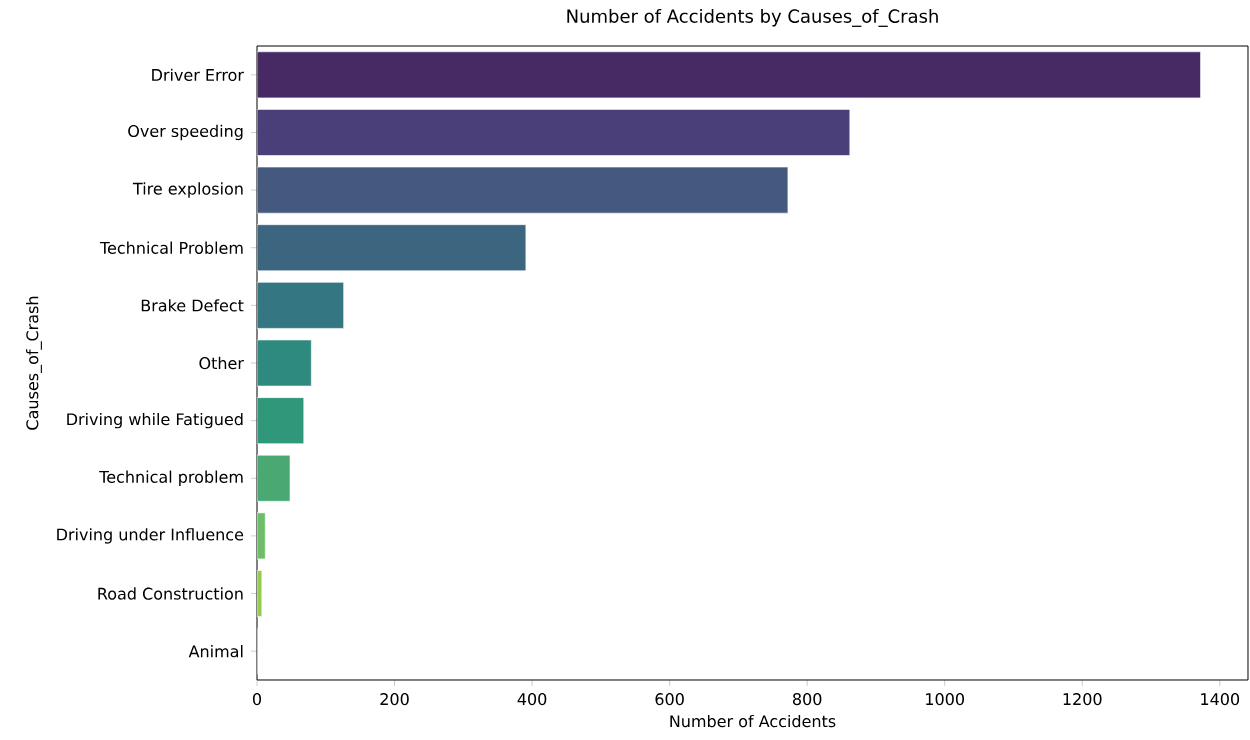 This screenshot has height=740, width=1250. What do you see at coordinates (945, 699) in the screenshot?
I see `x-tick-label: 1000` at bounding box center [945, 699].